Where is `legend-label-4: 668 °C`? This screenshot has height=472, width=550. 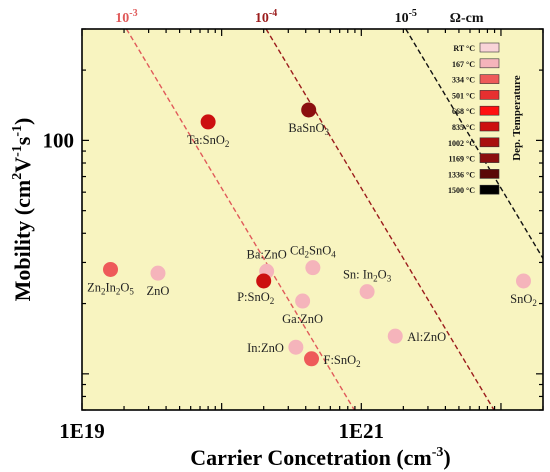
legend-label-4: 668 °C is located at coordinates (463, 111).